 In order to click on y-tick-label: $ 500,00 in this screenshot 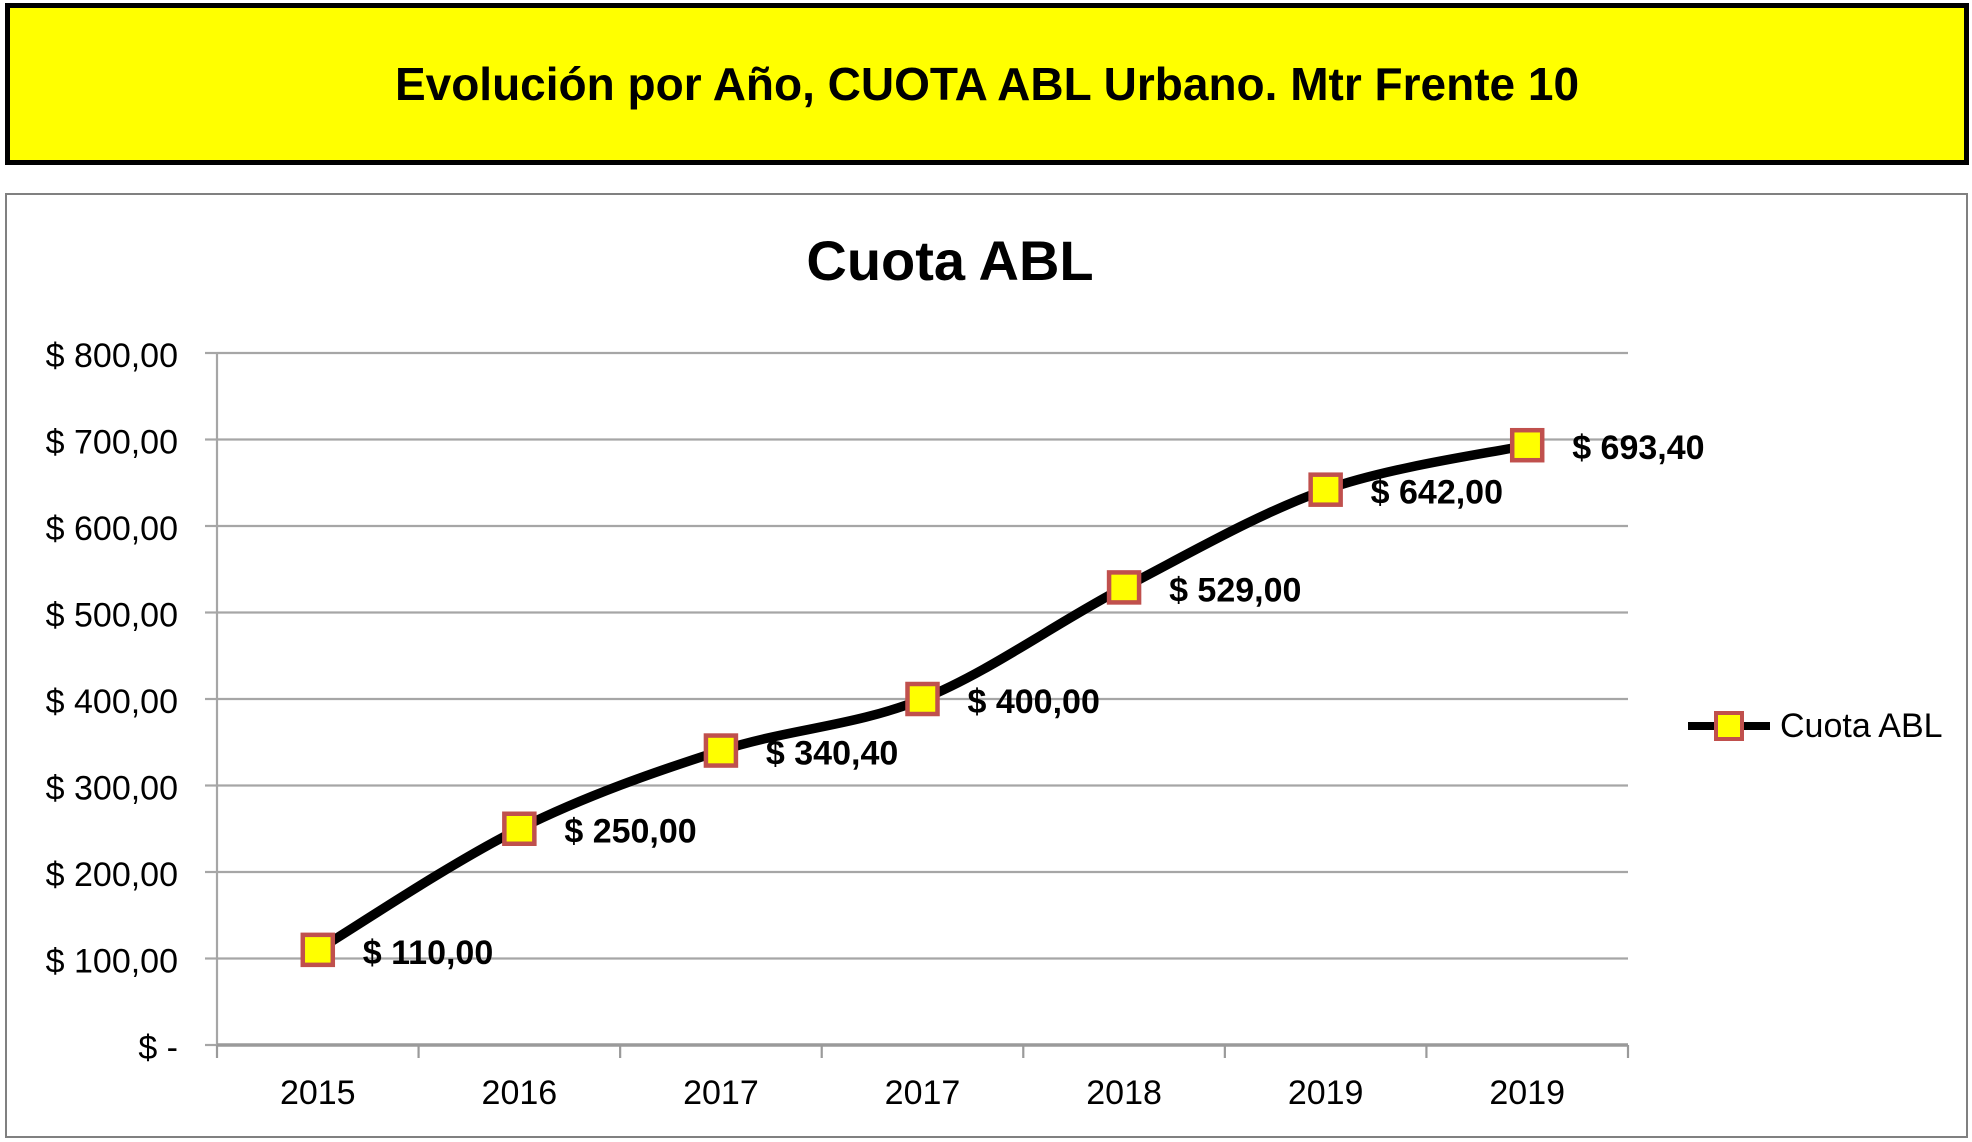, I will do `click(112, 615)`.